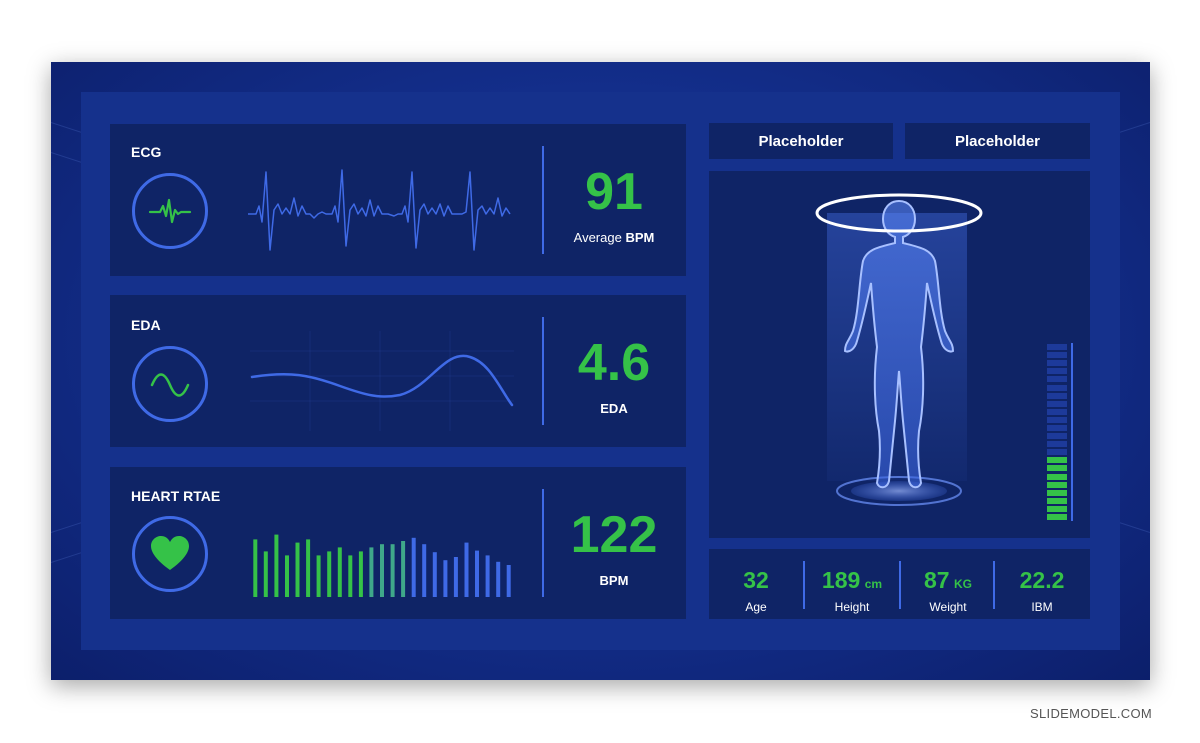 The width and height of the screenshot is (1200, 743). Describe the element at coordinates (936, 580) in the screenshot. I see `stat-weight-value: 87` at that location.